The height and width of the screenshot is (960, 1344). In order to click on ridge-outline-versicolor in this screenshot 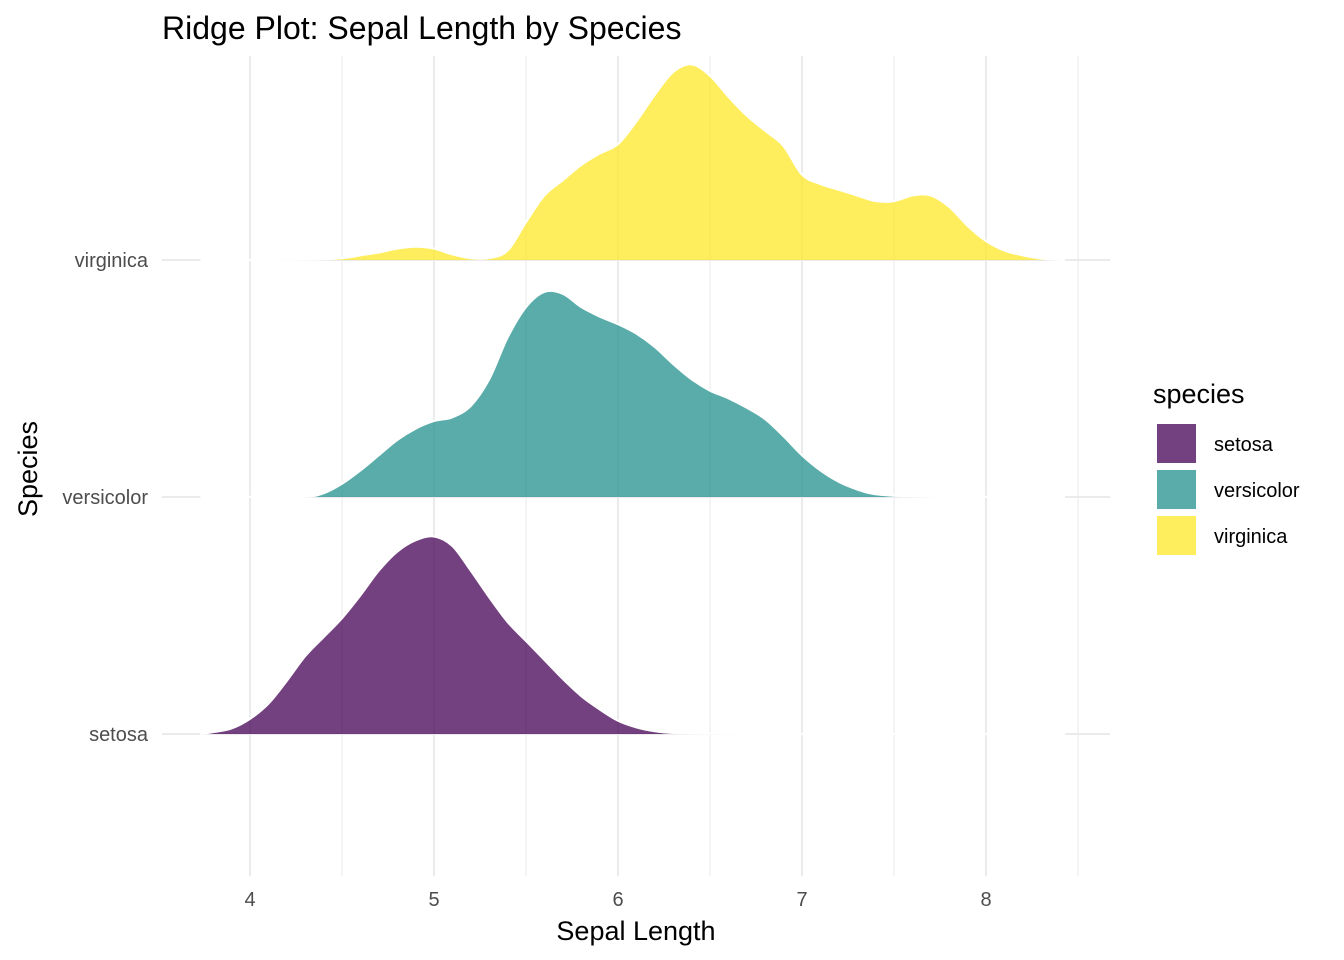, I will do `click(633, 394)`.